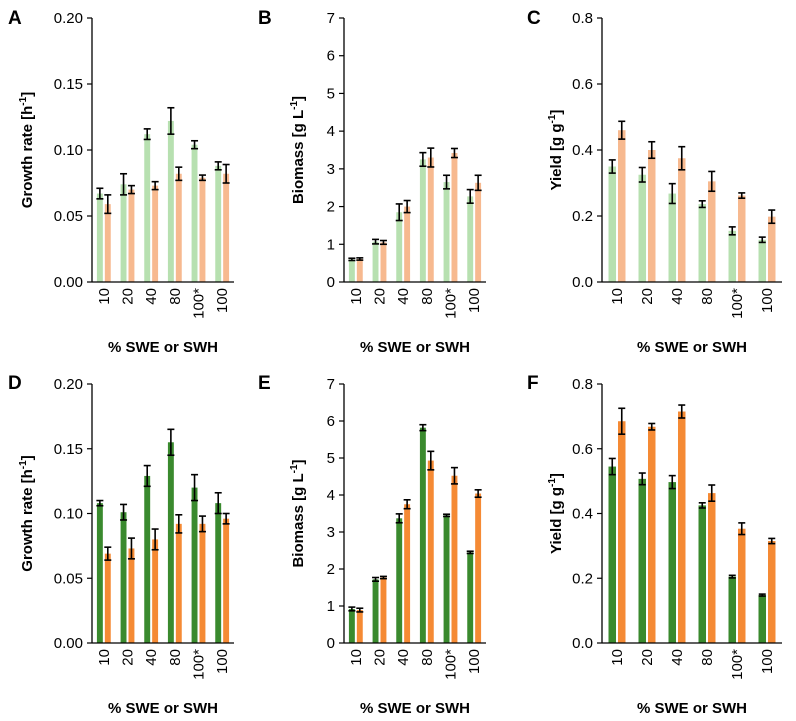 This screenshot has height=721, width=796. I want to click on y-tick-label: 0.4, so click(582, 514).